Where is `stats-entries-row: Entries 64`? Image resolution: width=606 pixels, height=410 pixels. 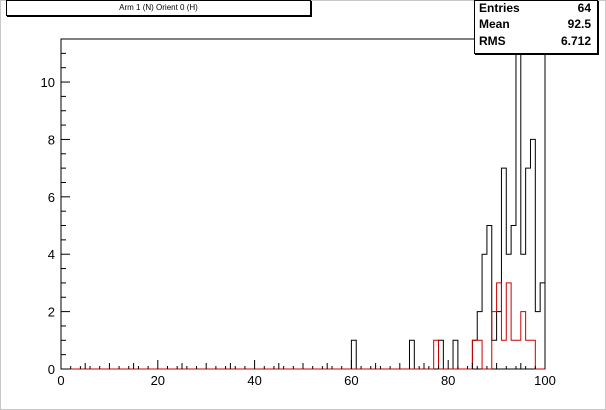
stats-entries-row: Entries 64 is located at coordinates (535, 9).